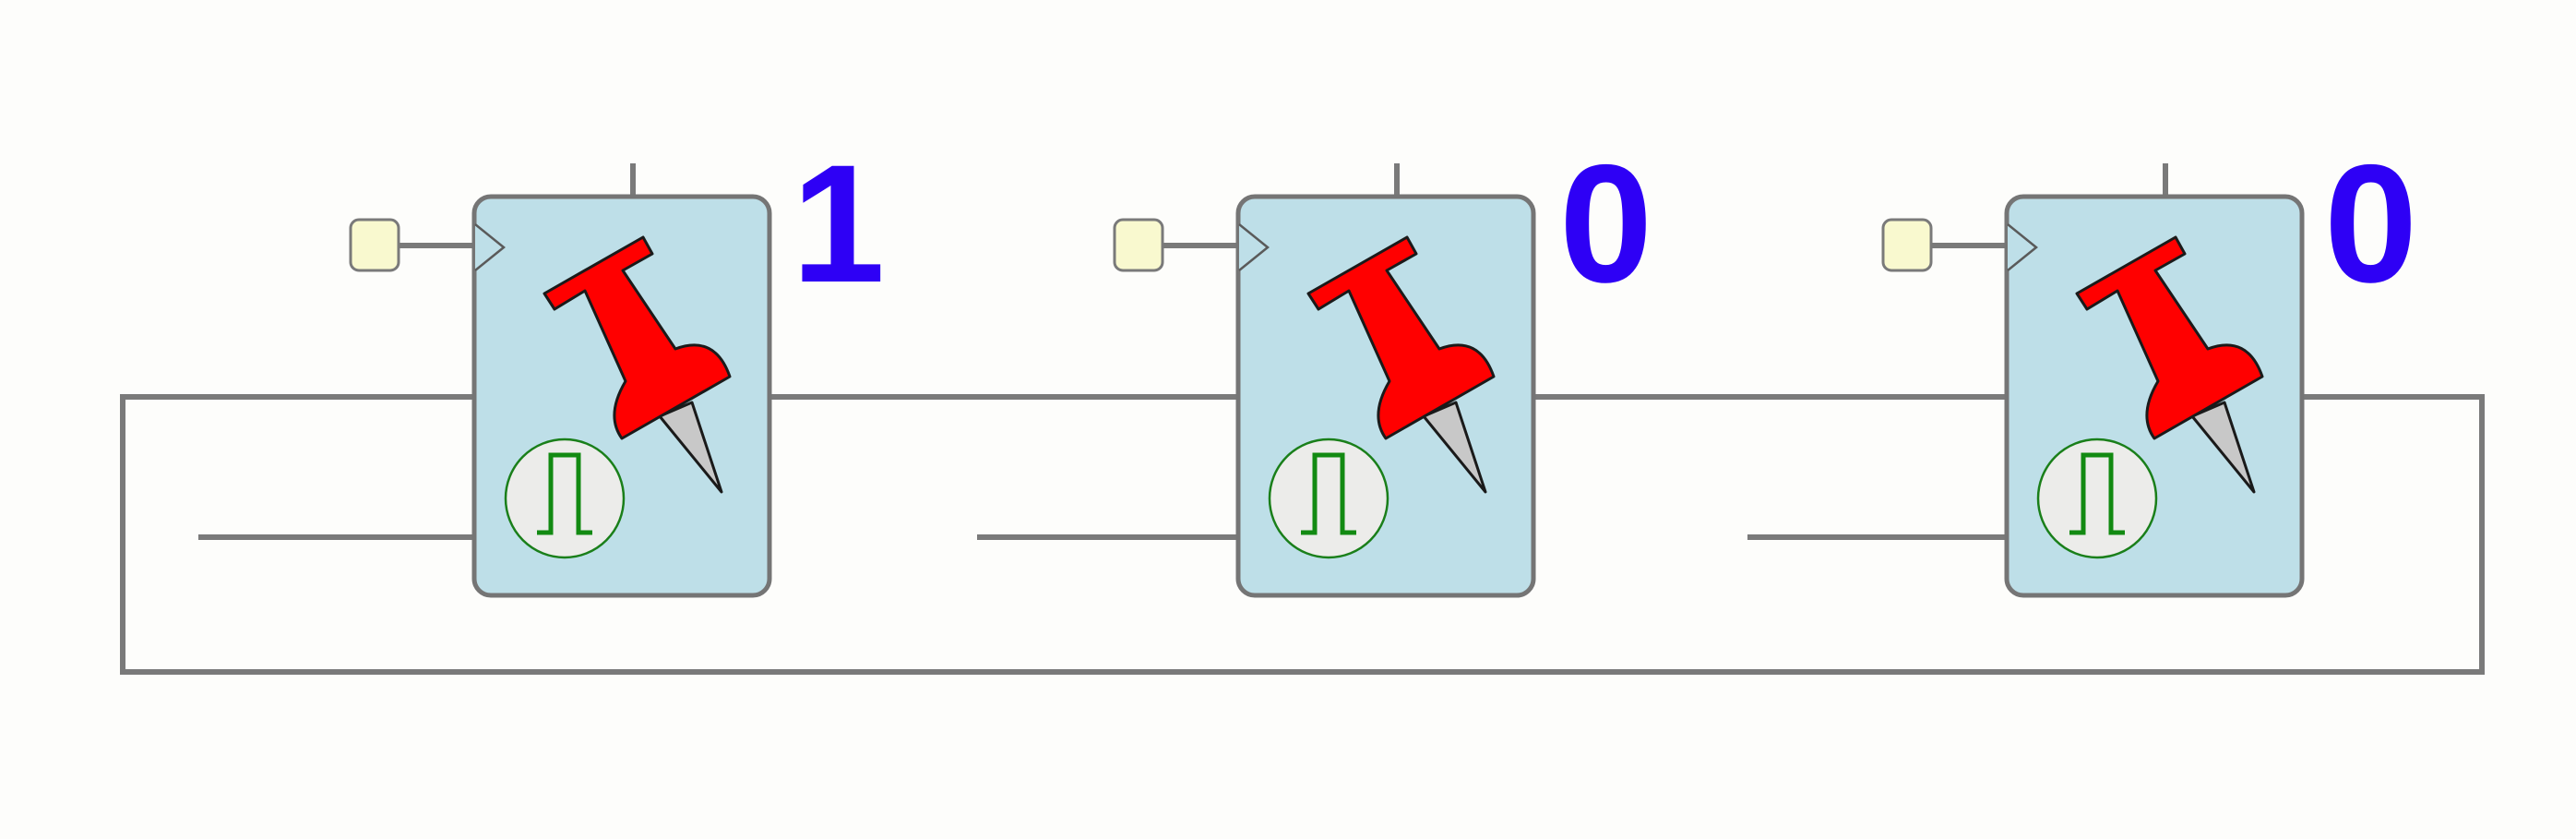  What do you see at coordinates (541, 363) in the screenshot?
I see `register-block-1: 1` at bounding box center [541, 363].